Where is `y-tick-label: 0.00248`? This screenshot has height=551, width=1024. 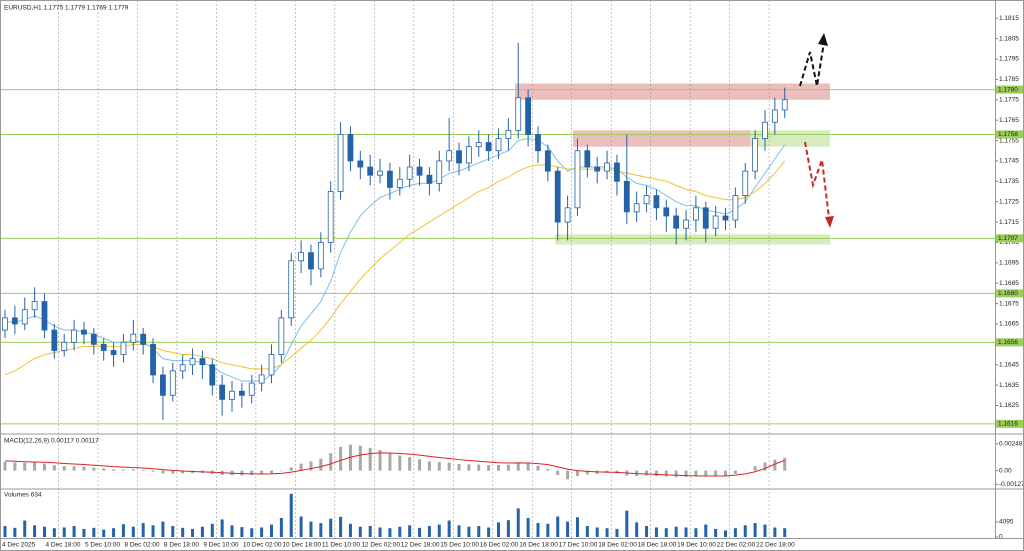
y-tick-label: 0.00248 is located at coordinates (1011, 443).